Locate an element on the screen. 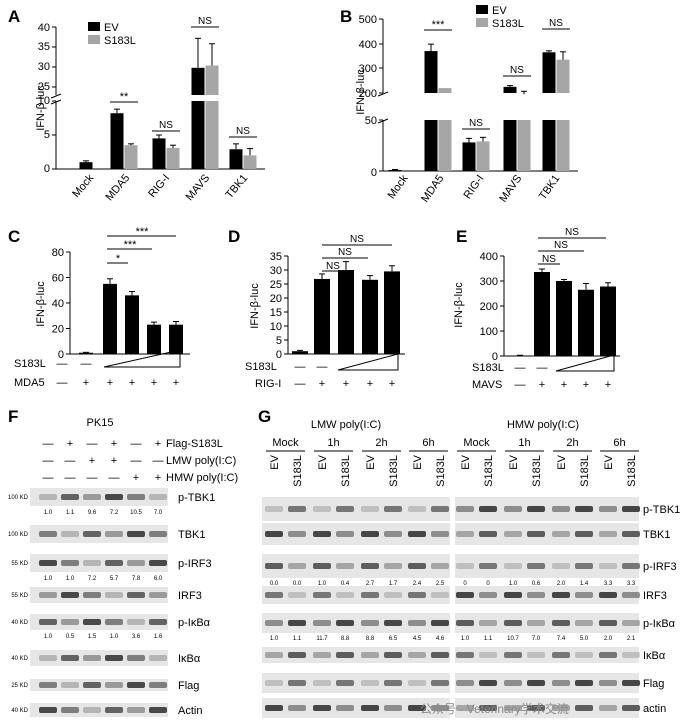 Image resolution: width=685 pixels, height=724 pixels. quant-value: 1.7 is located at coordinates (393, 584).